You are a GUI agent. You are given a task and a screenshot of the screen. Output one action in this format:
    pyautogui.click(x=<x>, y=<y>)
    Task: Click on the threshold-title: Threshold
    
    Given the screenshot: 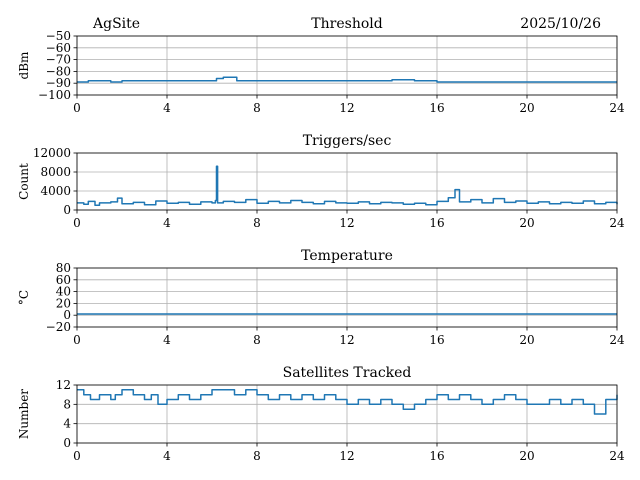 What is the action you would take?
    pyautogui.click(x=346, y=24)
    